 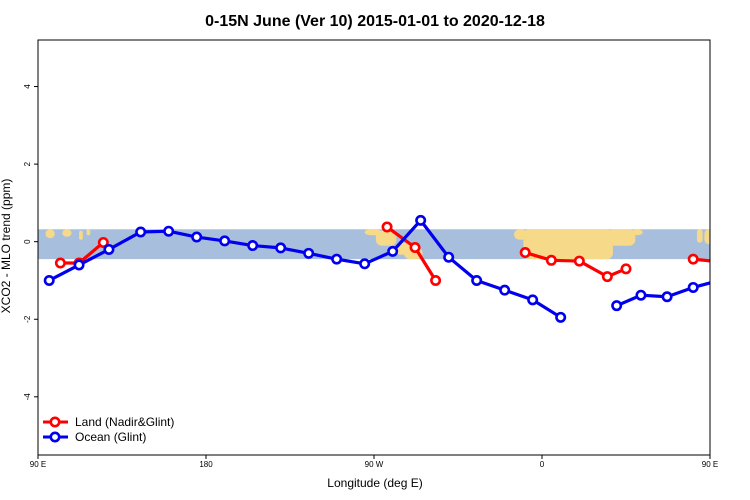 What do you see at coordinates (27, 241) in the screenshot?
I see `y-tick-label: 0` at bounding box center [27, 241].